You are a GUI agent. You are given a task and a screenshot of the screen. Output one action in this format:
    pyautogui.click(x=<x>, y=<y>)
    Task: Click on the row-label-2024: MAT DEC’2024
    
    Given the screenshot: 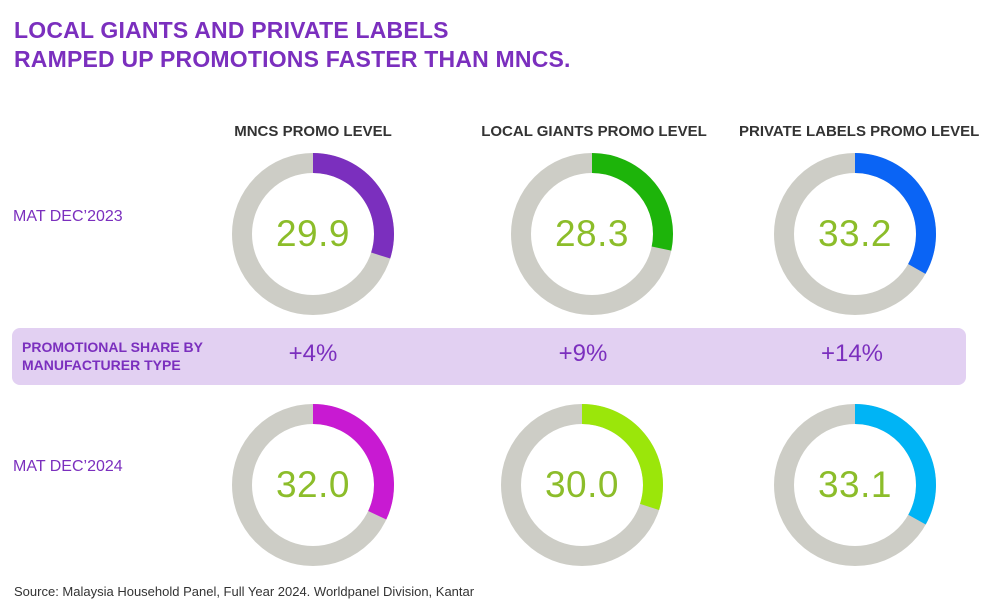 What is the action you would take?
    pyautogui.click(x=68, y=466)
    